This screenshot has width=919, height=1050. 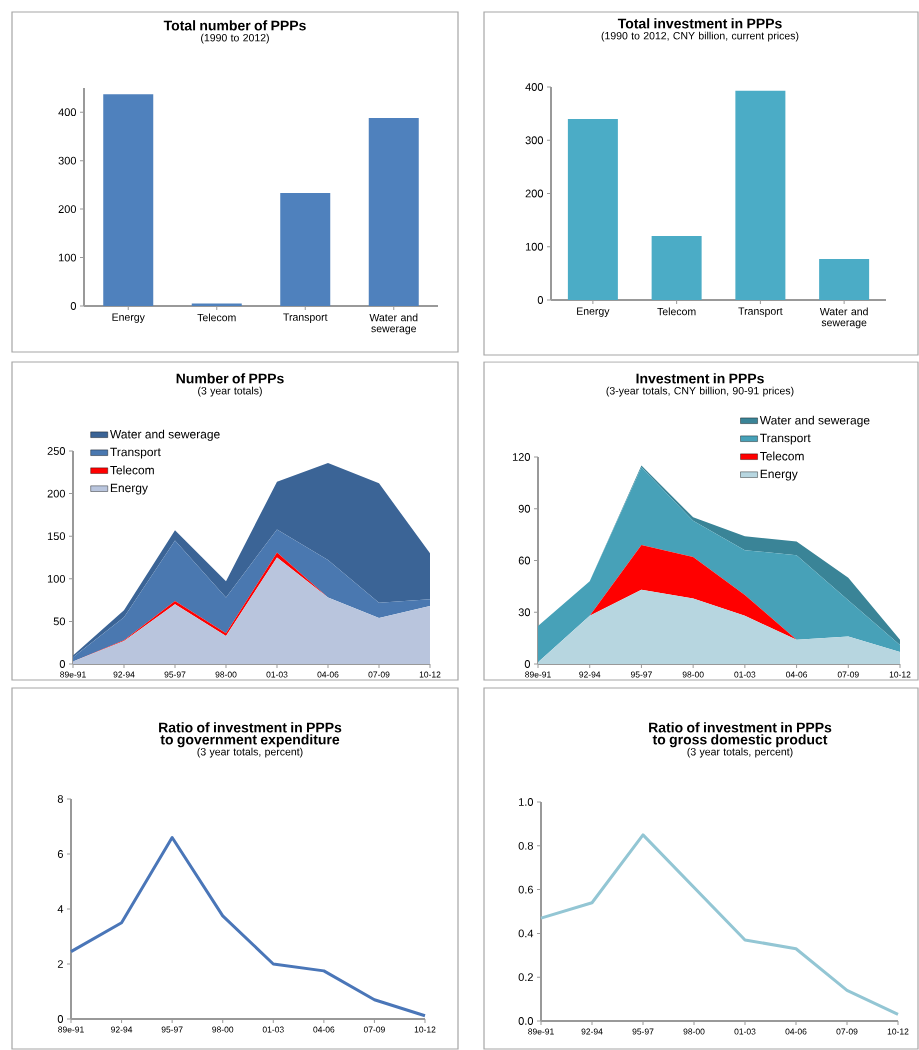 I want to click on y-tick-label: 8, so click(x=60, y=799).